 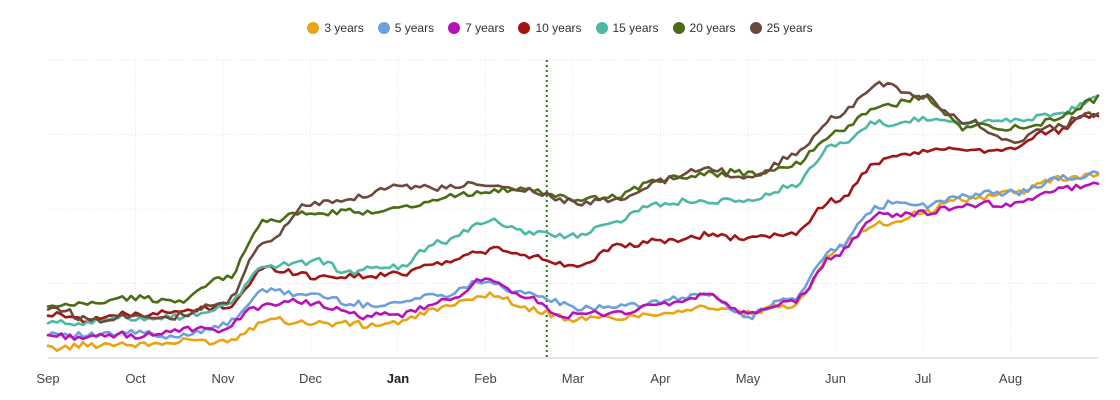 I want to click on legend-item: 5 years, so click(x=406, y=28).